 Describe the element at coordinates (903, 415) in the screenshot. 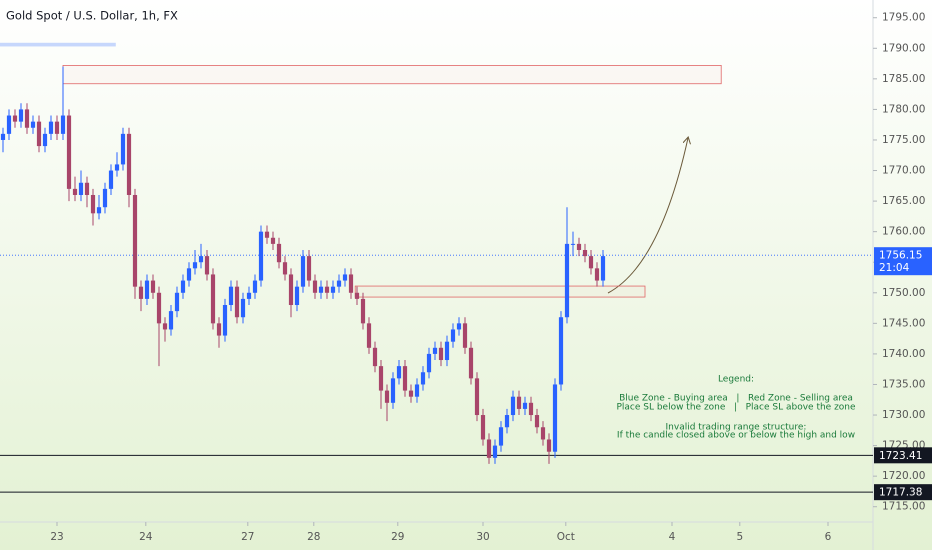

I see `y-tick-label: 1730.00` at that location.